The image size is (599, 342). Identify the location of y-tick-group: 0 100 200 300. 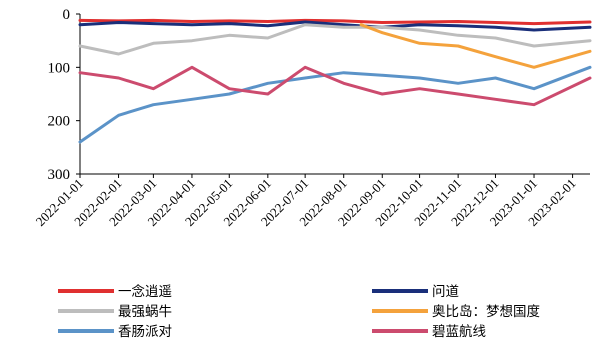
(64, 95).